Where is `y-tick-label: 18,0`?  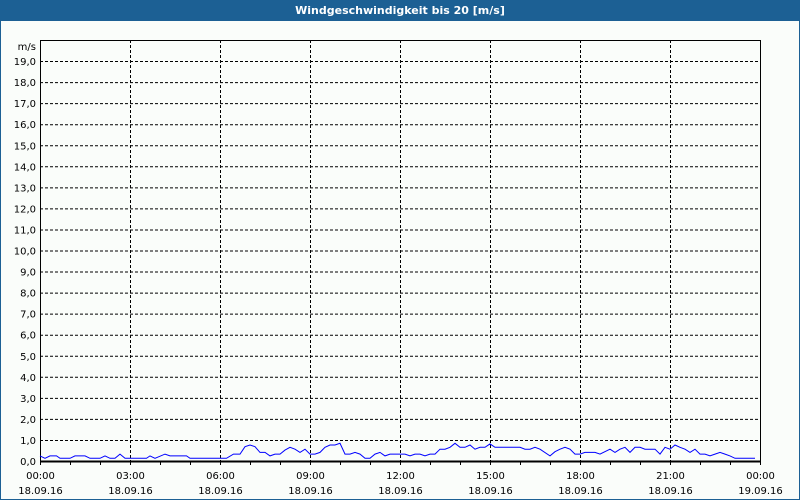
y-tick-label: 18,0 is located at coordinates (25, 83).